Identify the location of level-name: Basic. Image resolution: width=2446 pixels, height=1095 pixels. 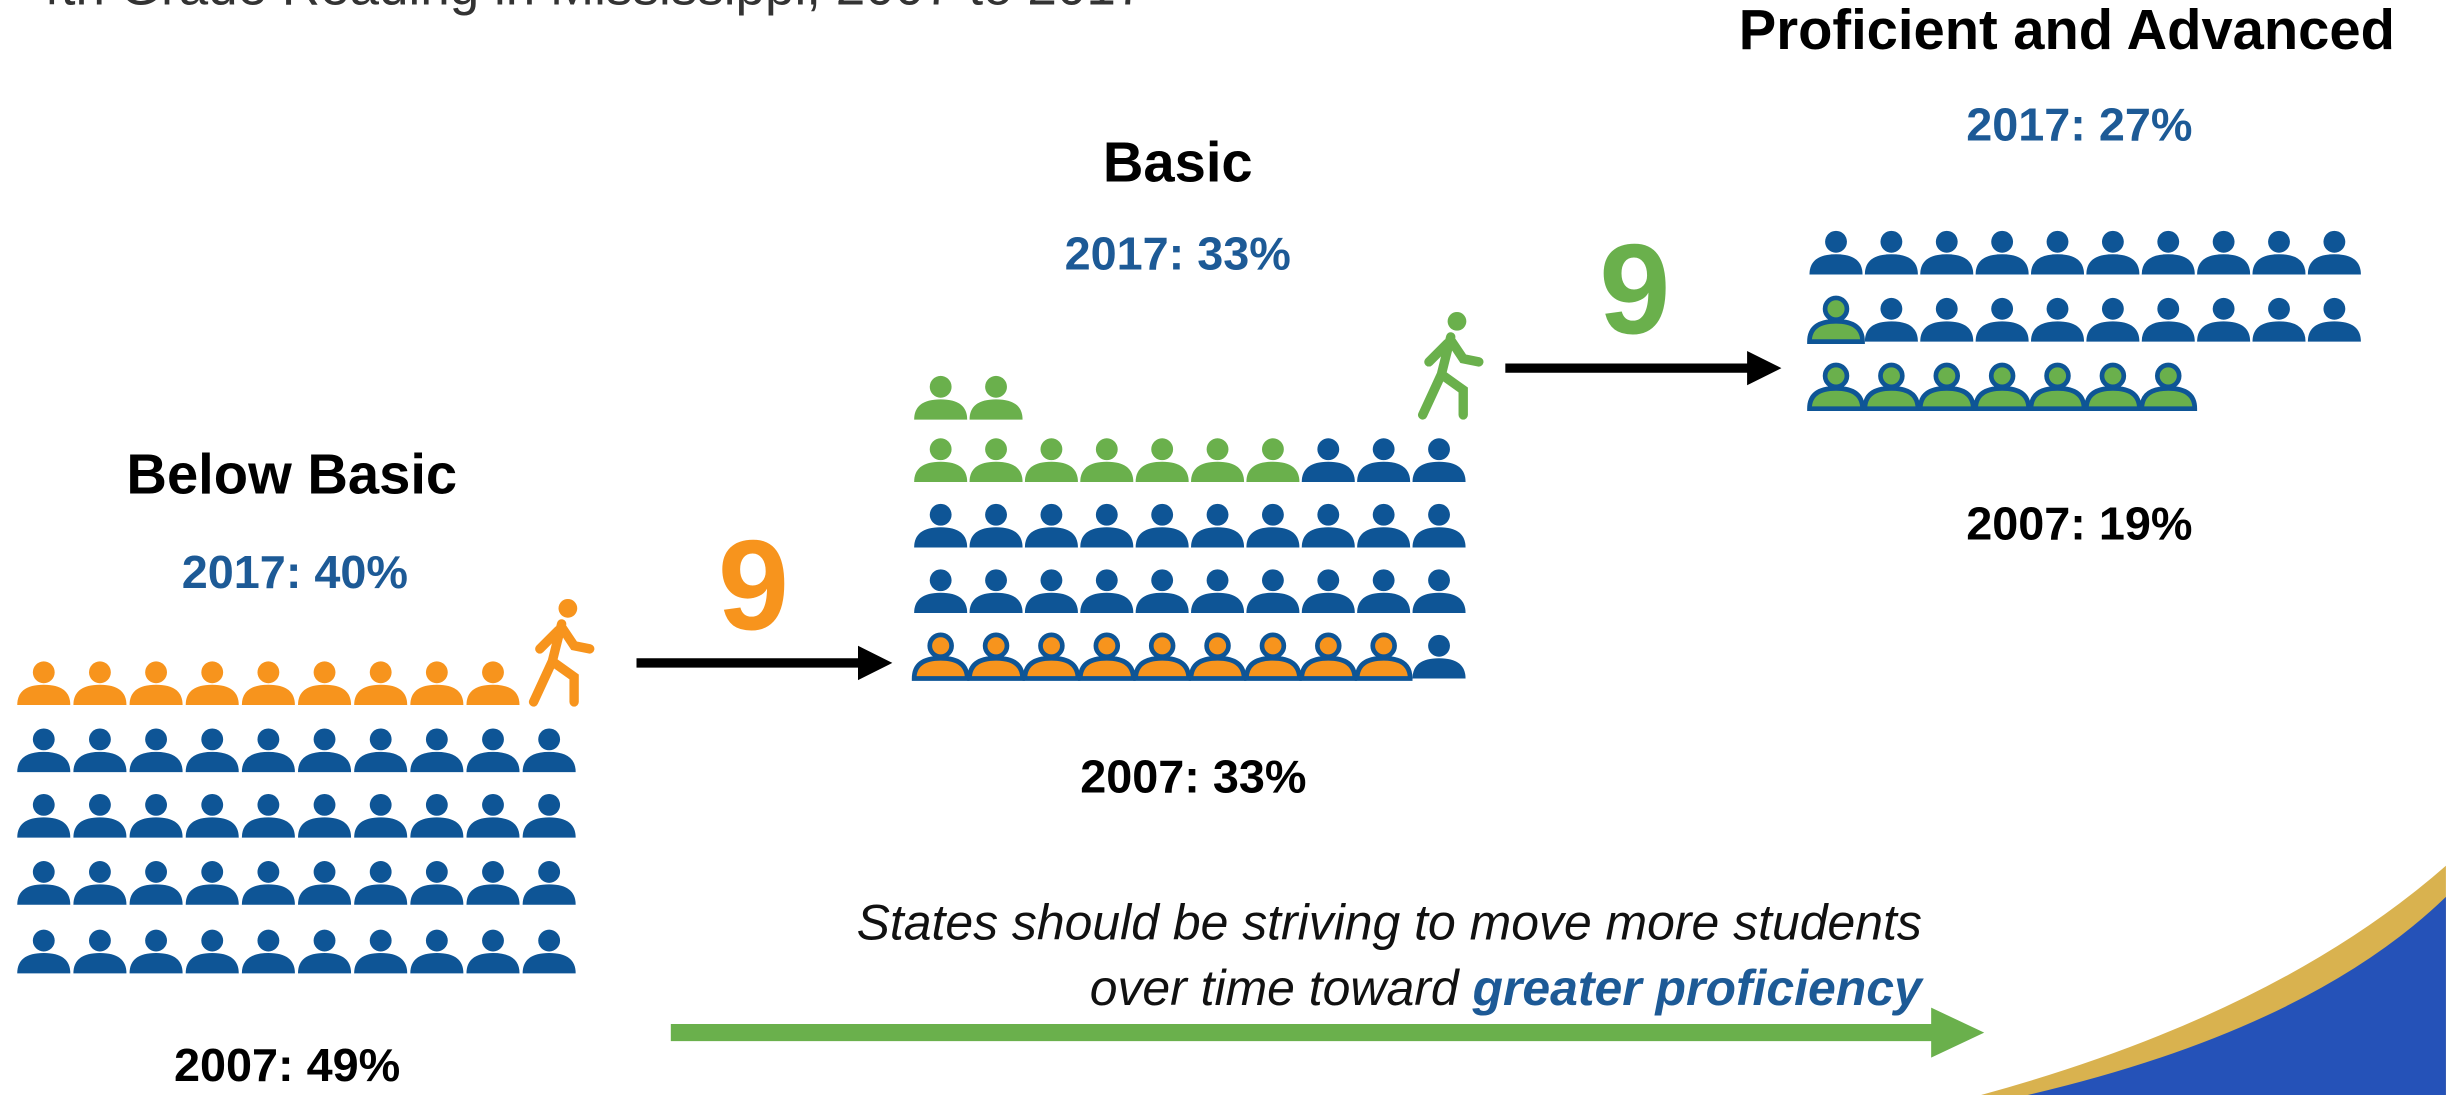
(1178, 162).